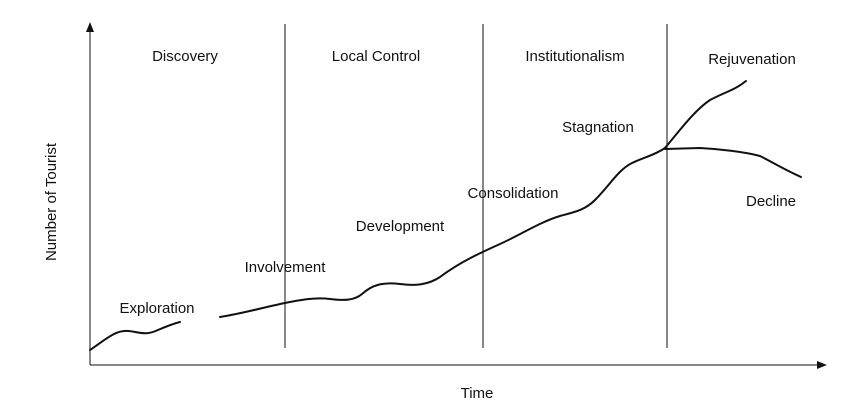 The width and height of the screenshot is (857, 415). Describe the element at coordinates (156, 308) in the screenshot. I see `stage-label: Exploration` at that location.